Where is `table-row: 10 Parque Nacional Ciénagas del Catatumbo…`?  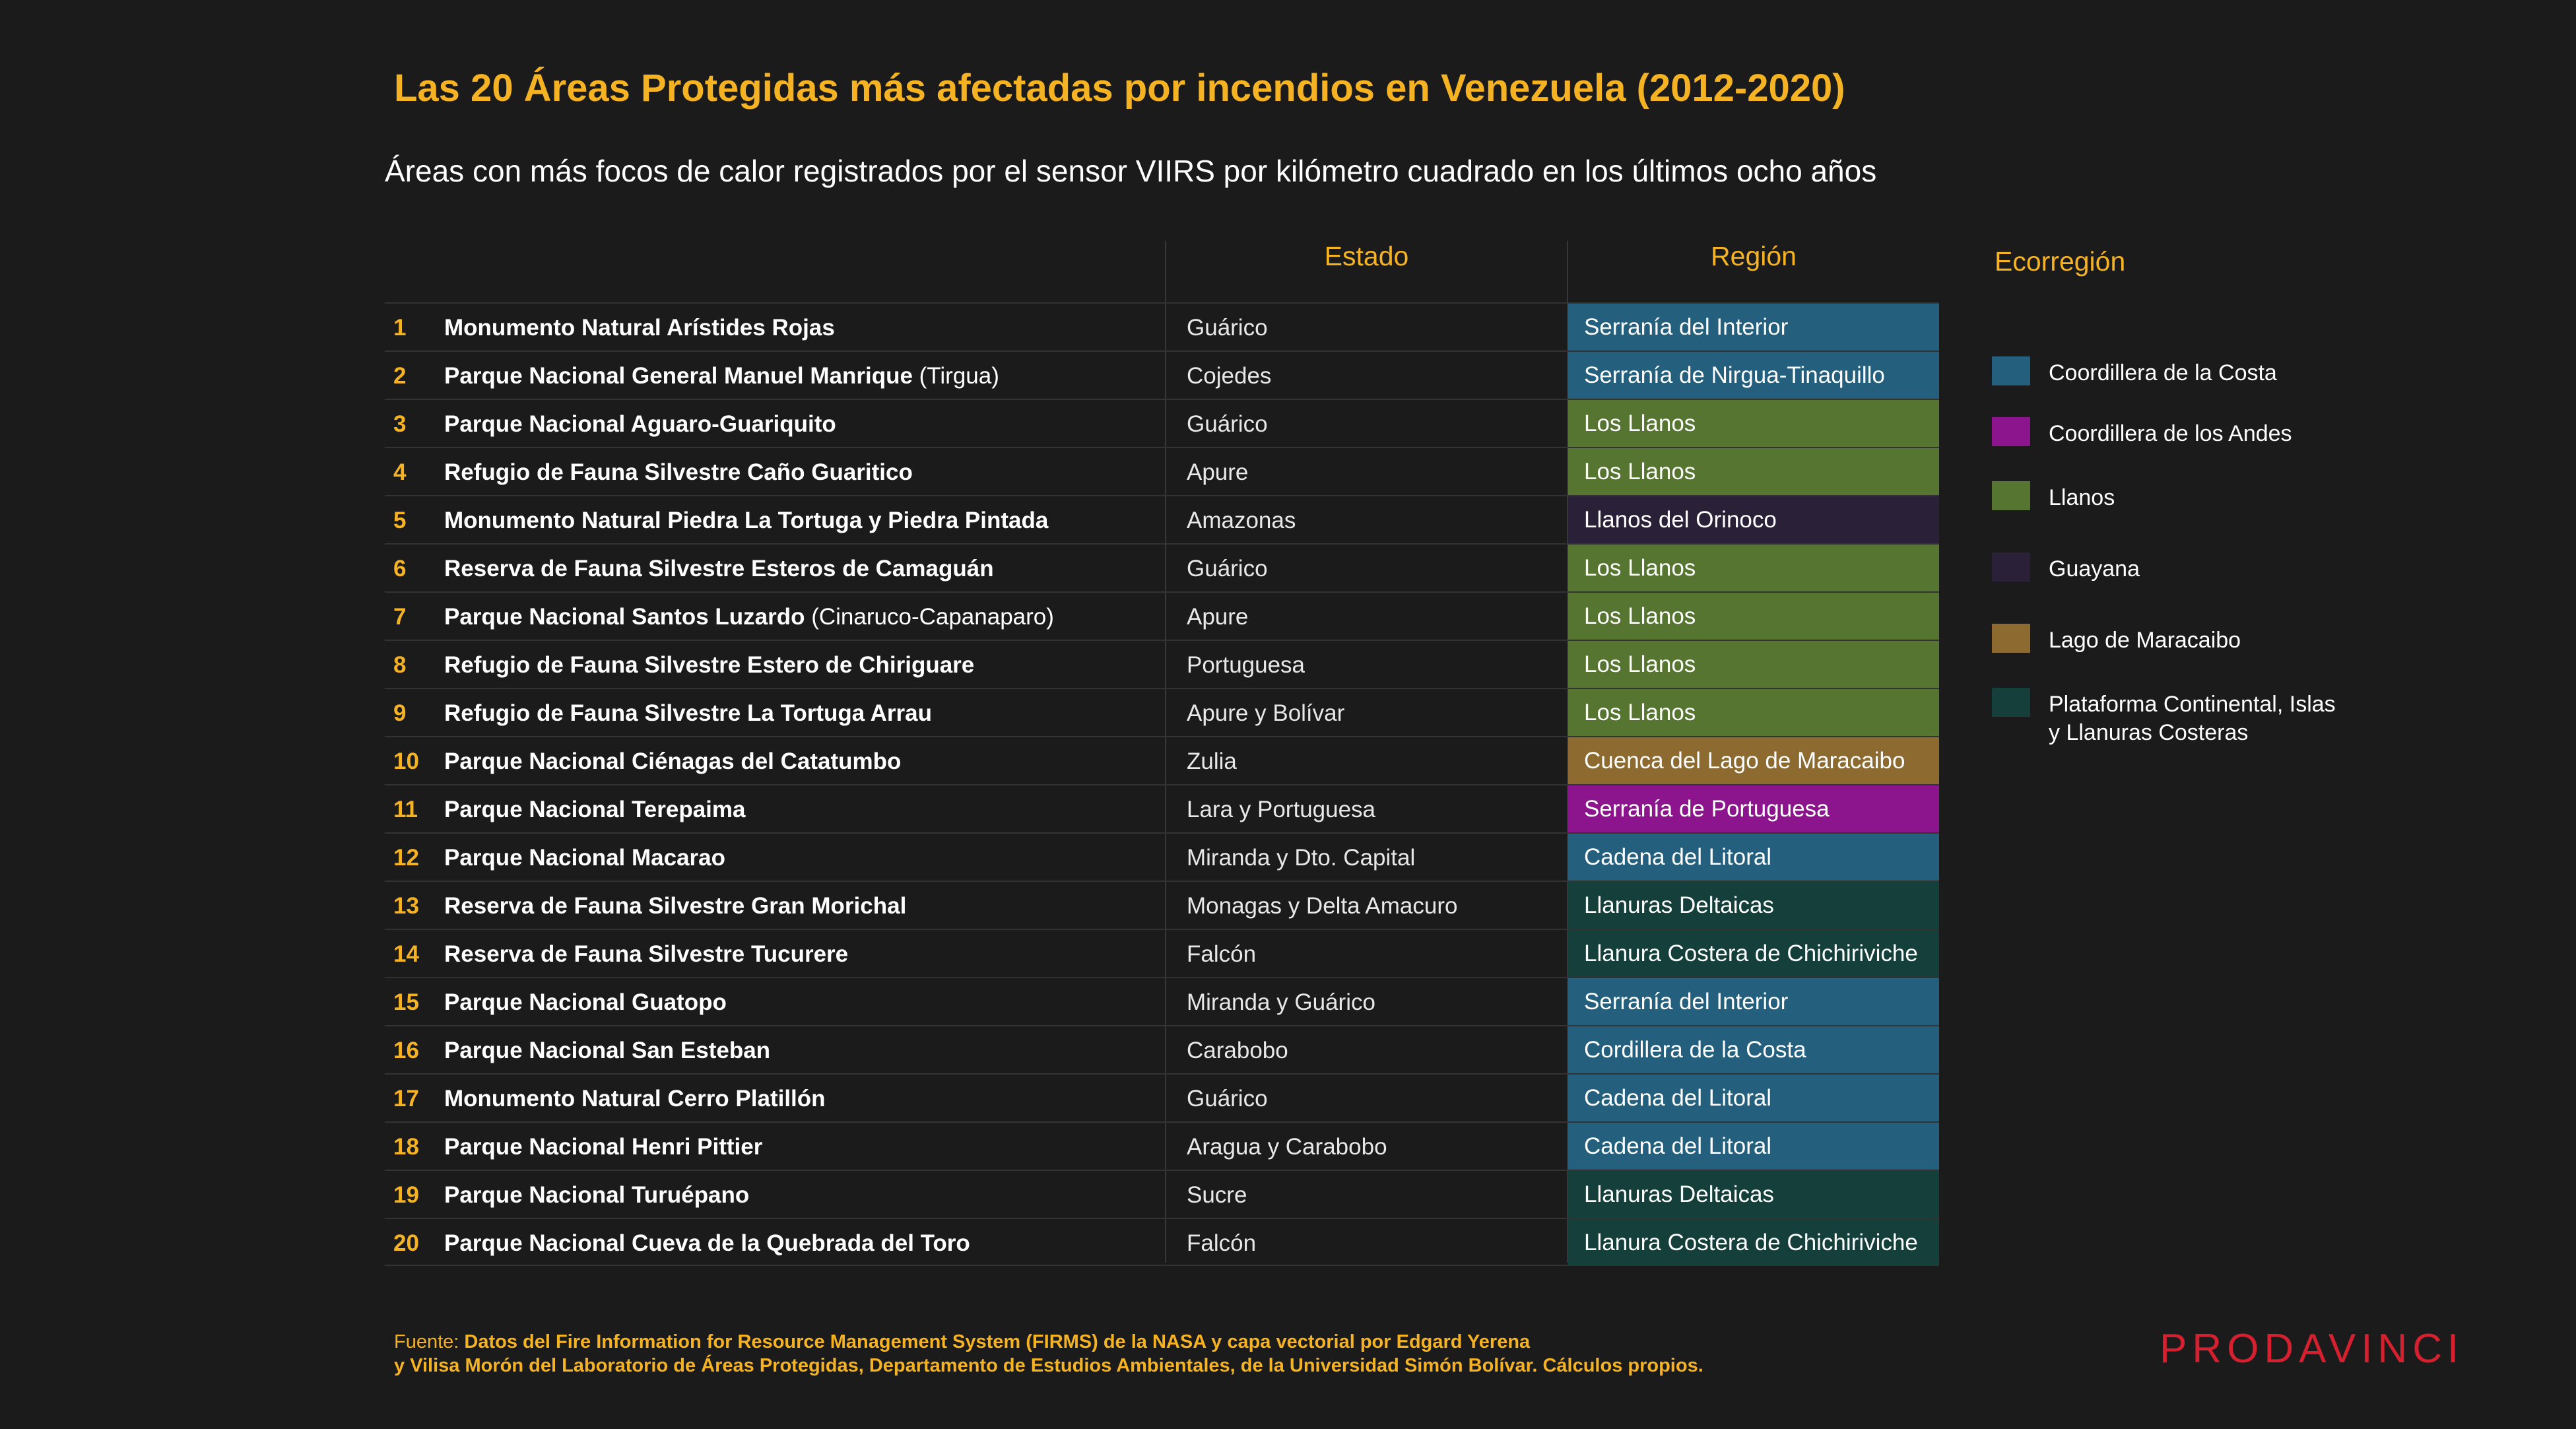 table-row: 10 Parque Nacional Ciénagas del Catatumbo… is located at coordinates (1162, 760).